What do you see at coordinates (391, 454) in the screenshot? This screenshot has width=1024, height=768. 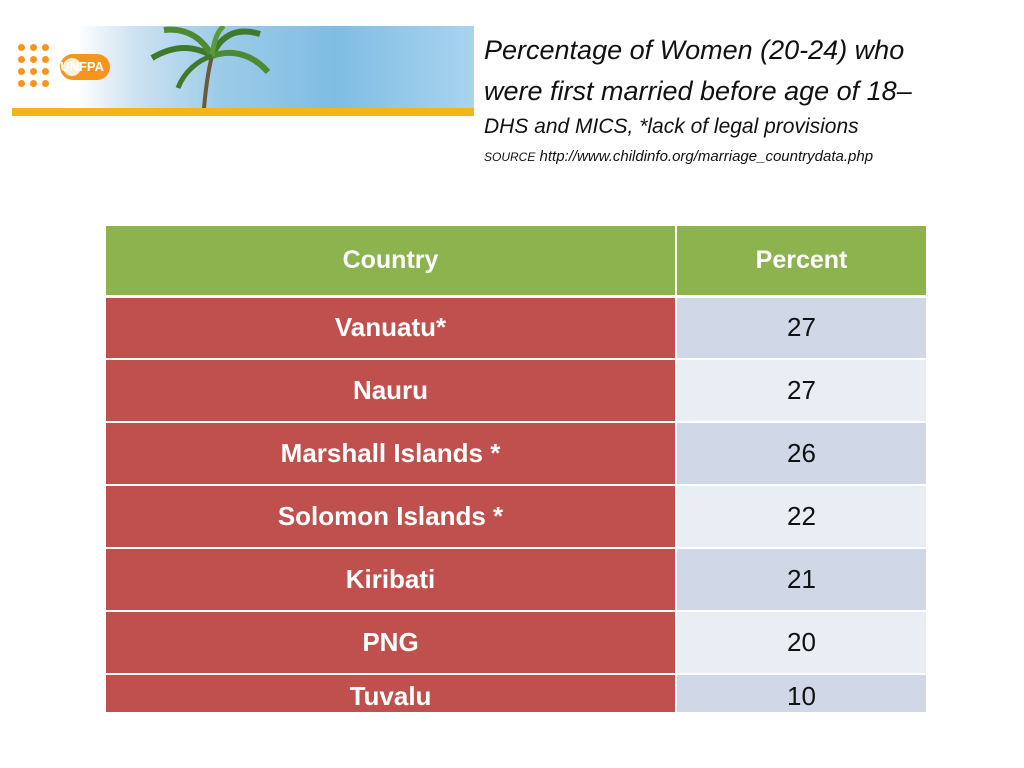 I see `country-cell: Marshall Islands *` at bounding box center [391, 454].